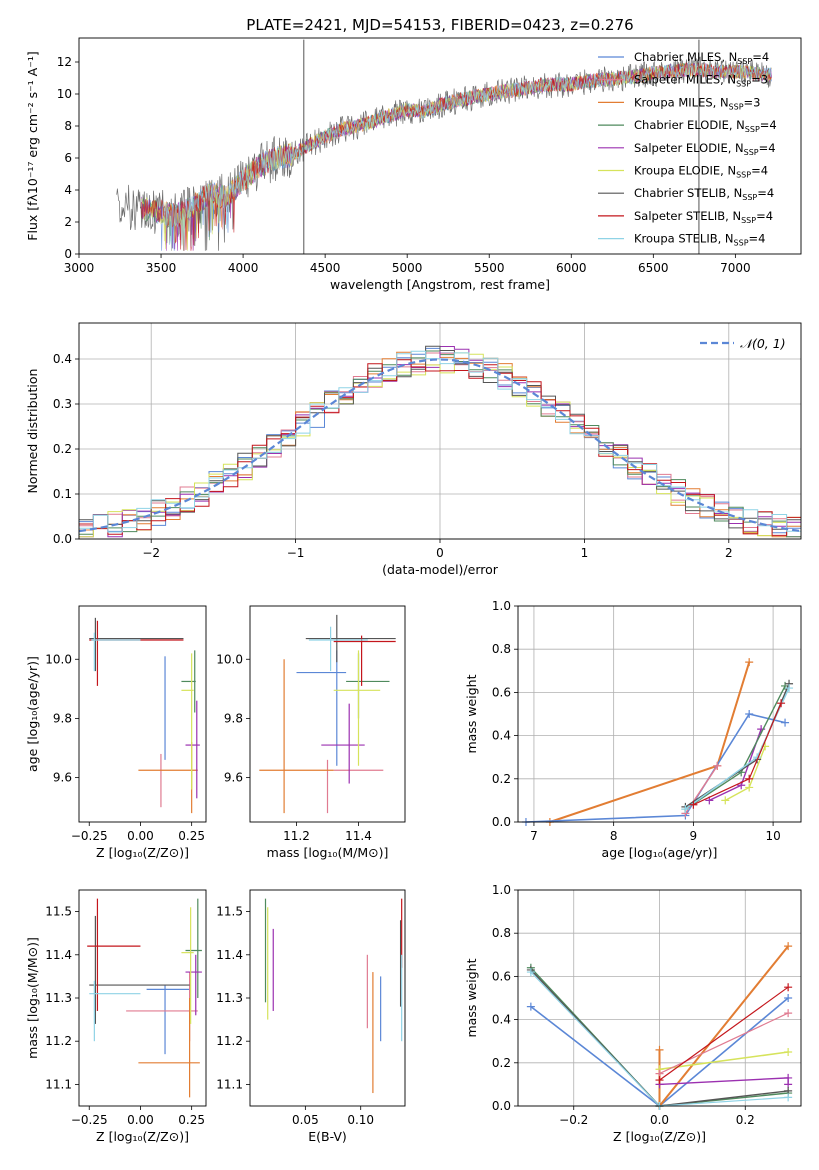  What do you see at coordinates (328, 852) in the screenshot?
I see `x-axis-label: mass [log₁₀(M/M⊙)]` at bounding box center [328, 852].